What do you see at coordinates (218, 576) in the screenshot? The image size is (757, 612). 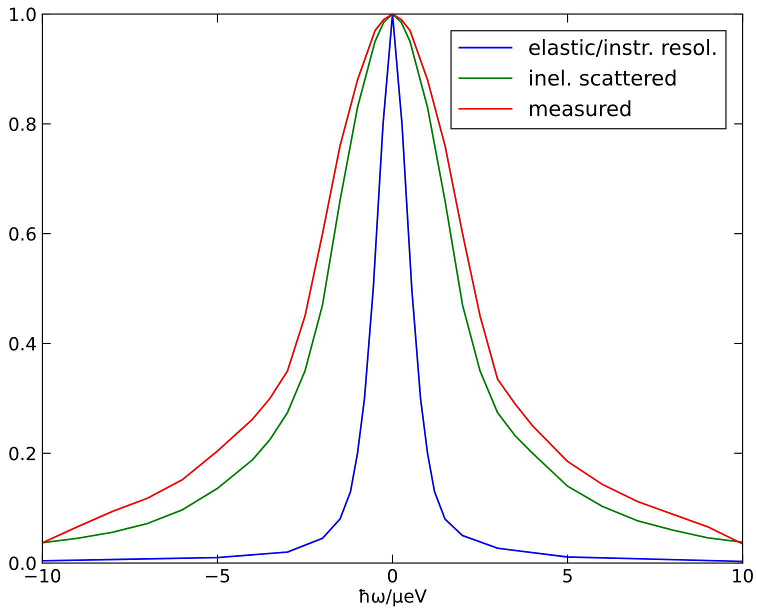 I see `x-tick-label: −5` at bounding box center [218, 576].